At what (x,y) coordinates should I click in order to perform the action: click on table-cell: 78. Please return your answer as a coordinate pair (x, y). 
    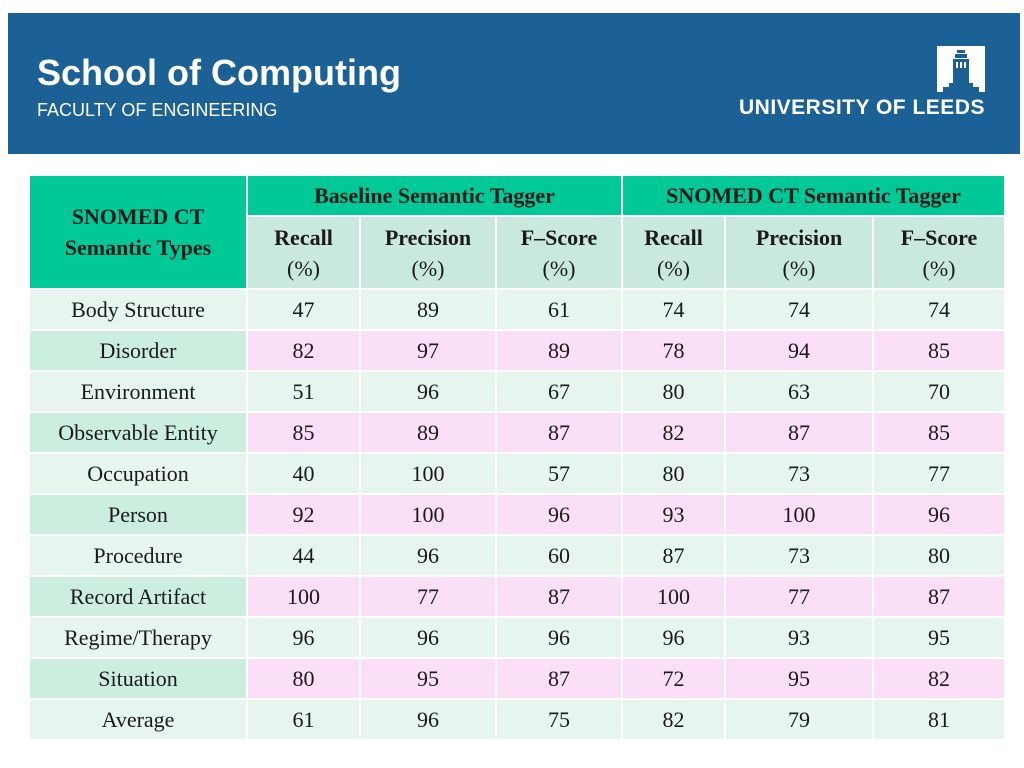
    Looking at the image, I should click on (674, 350).